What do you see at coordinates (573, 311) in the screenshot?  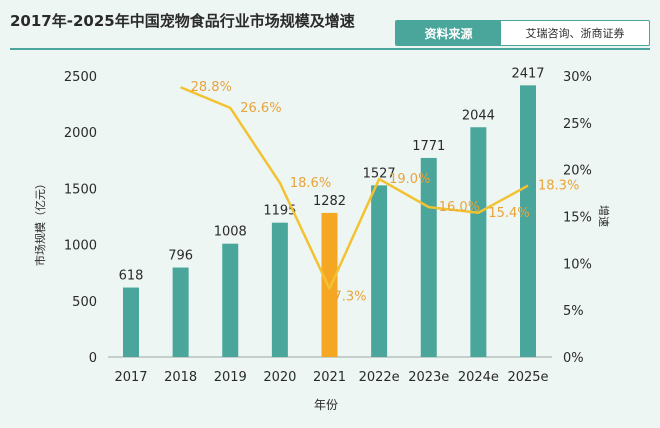 I see `y-right-tick-label: 5%` at bounding box center [573, 311].